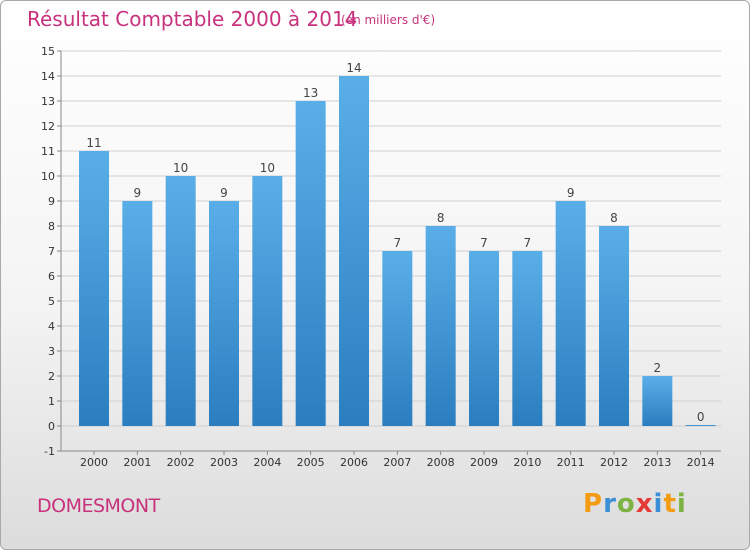 The image size is (750, 550). I want to click on x-tick-label: 2001, so click(137, 462).